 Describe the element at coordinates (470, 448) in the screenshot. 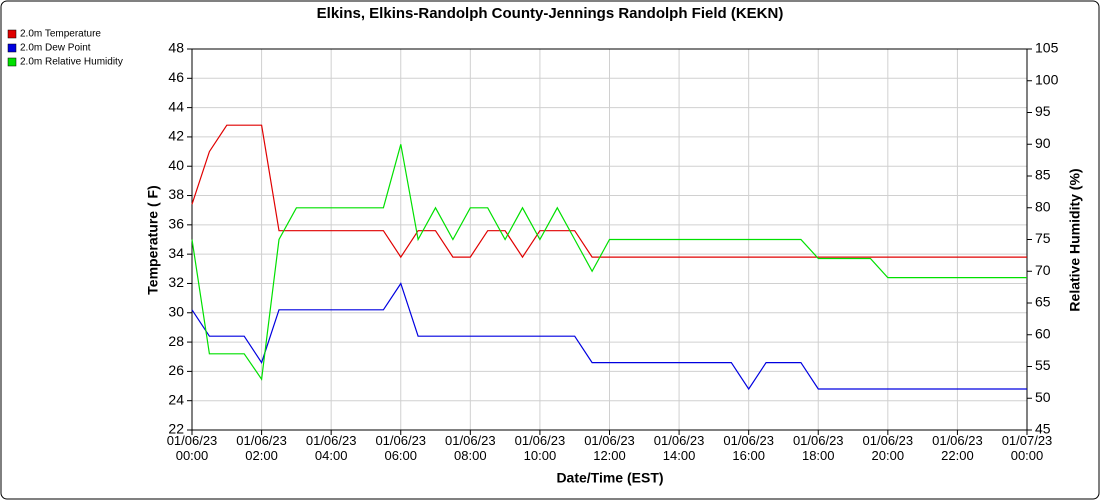

I see `x-tick-label: 01/06/23 08:00` at that location.